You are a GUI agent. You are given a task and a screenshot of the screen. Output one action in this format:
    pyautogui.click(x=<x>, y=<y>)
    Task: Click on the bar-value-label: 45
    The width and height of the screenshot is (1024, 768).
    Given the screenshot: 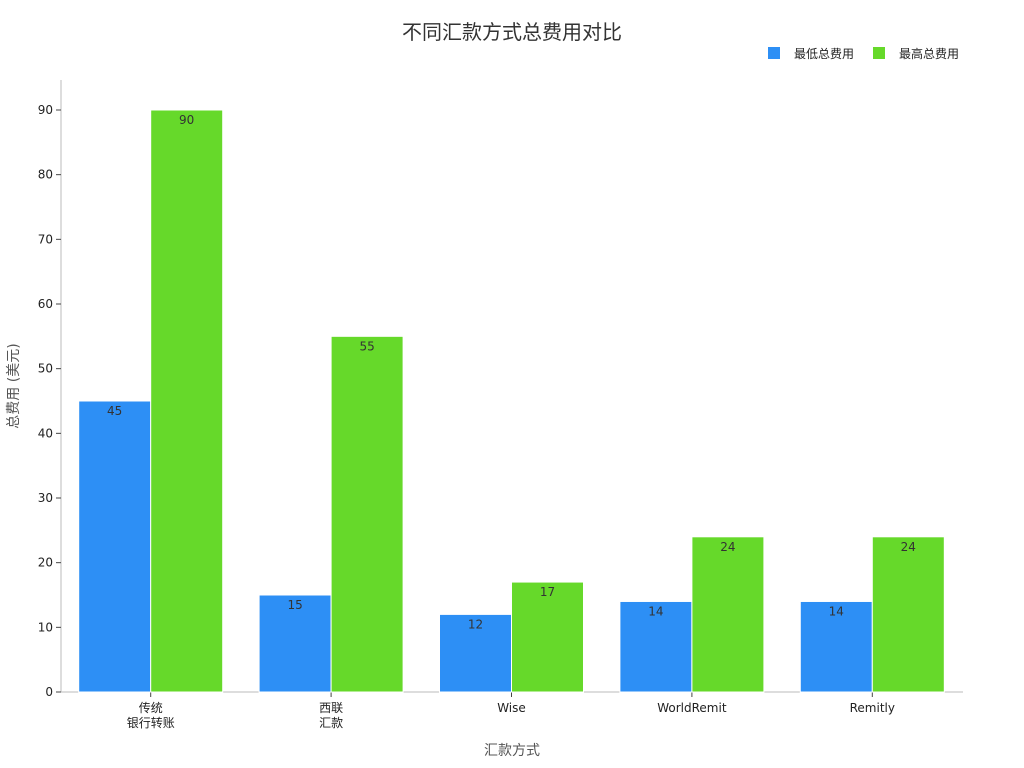 What is the action you would take?
    pyautogui.click(x=114, y=411)
    